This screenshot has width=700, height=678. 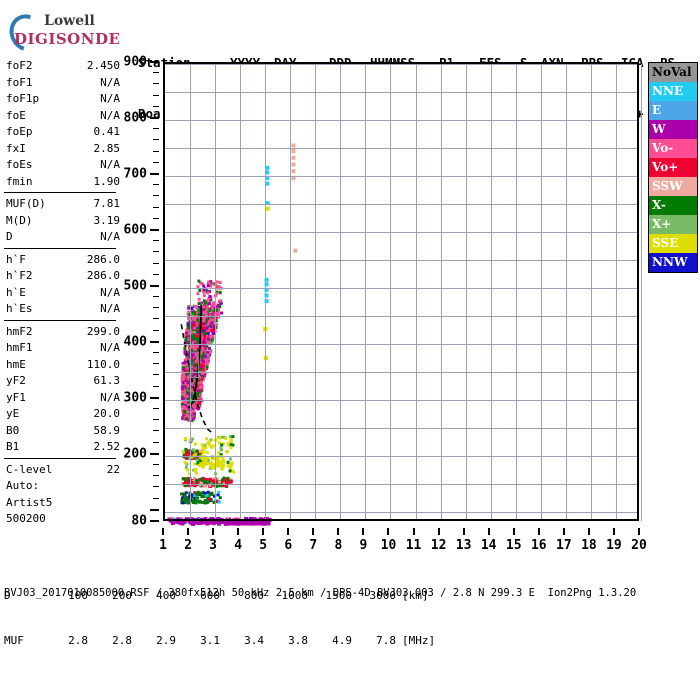 What do you see at coordinates (673, 205) in the screenshot?
I see `legend-item-x: X-` at bounding box center [673, 205].